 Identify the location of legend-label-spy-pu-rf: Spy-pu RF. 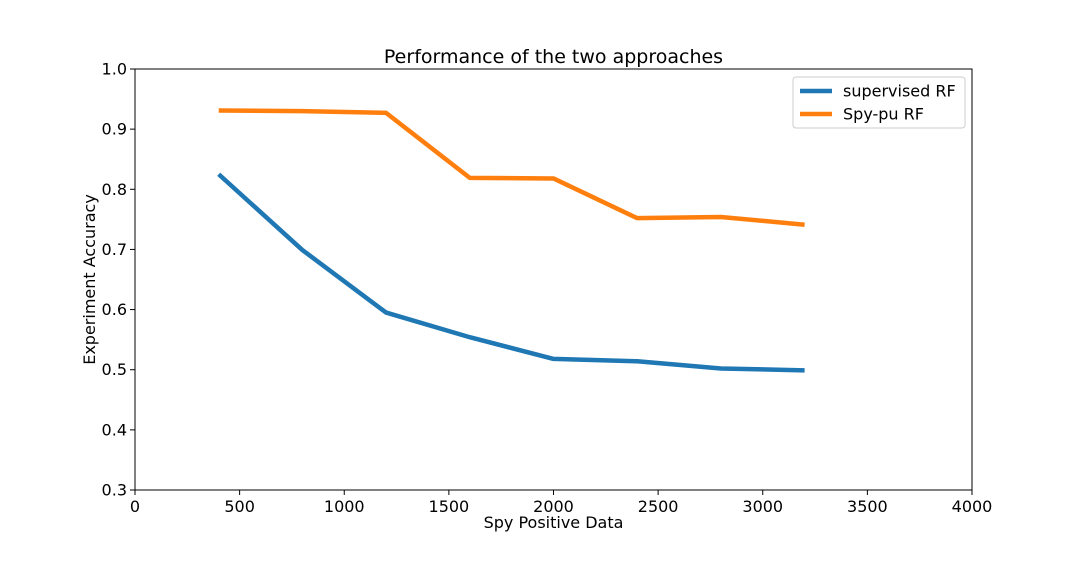
(883, 114).